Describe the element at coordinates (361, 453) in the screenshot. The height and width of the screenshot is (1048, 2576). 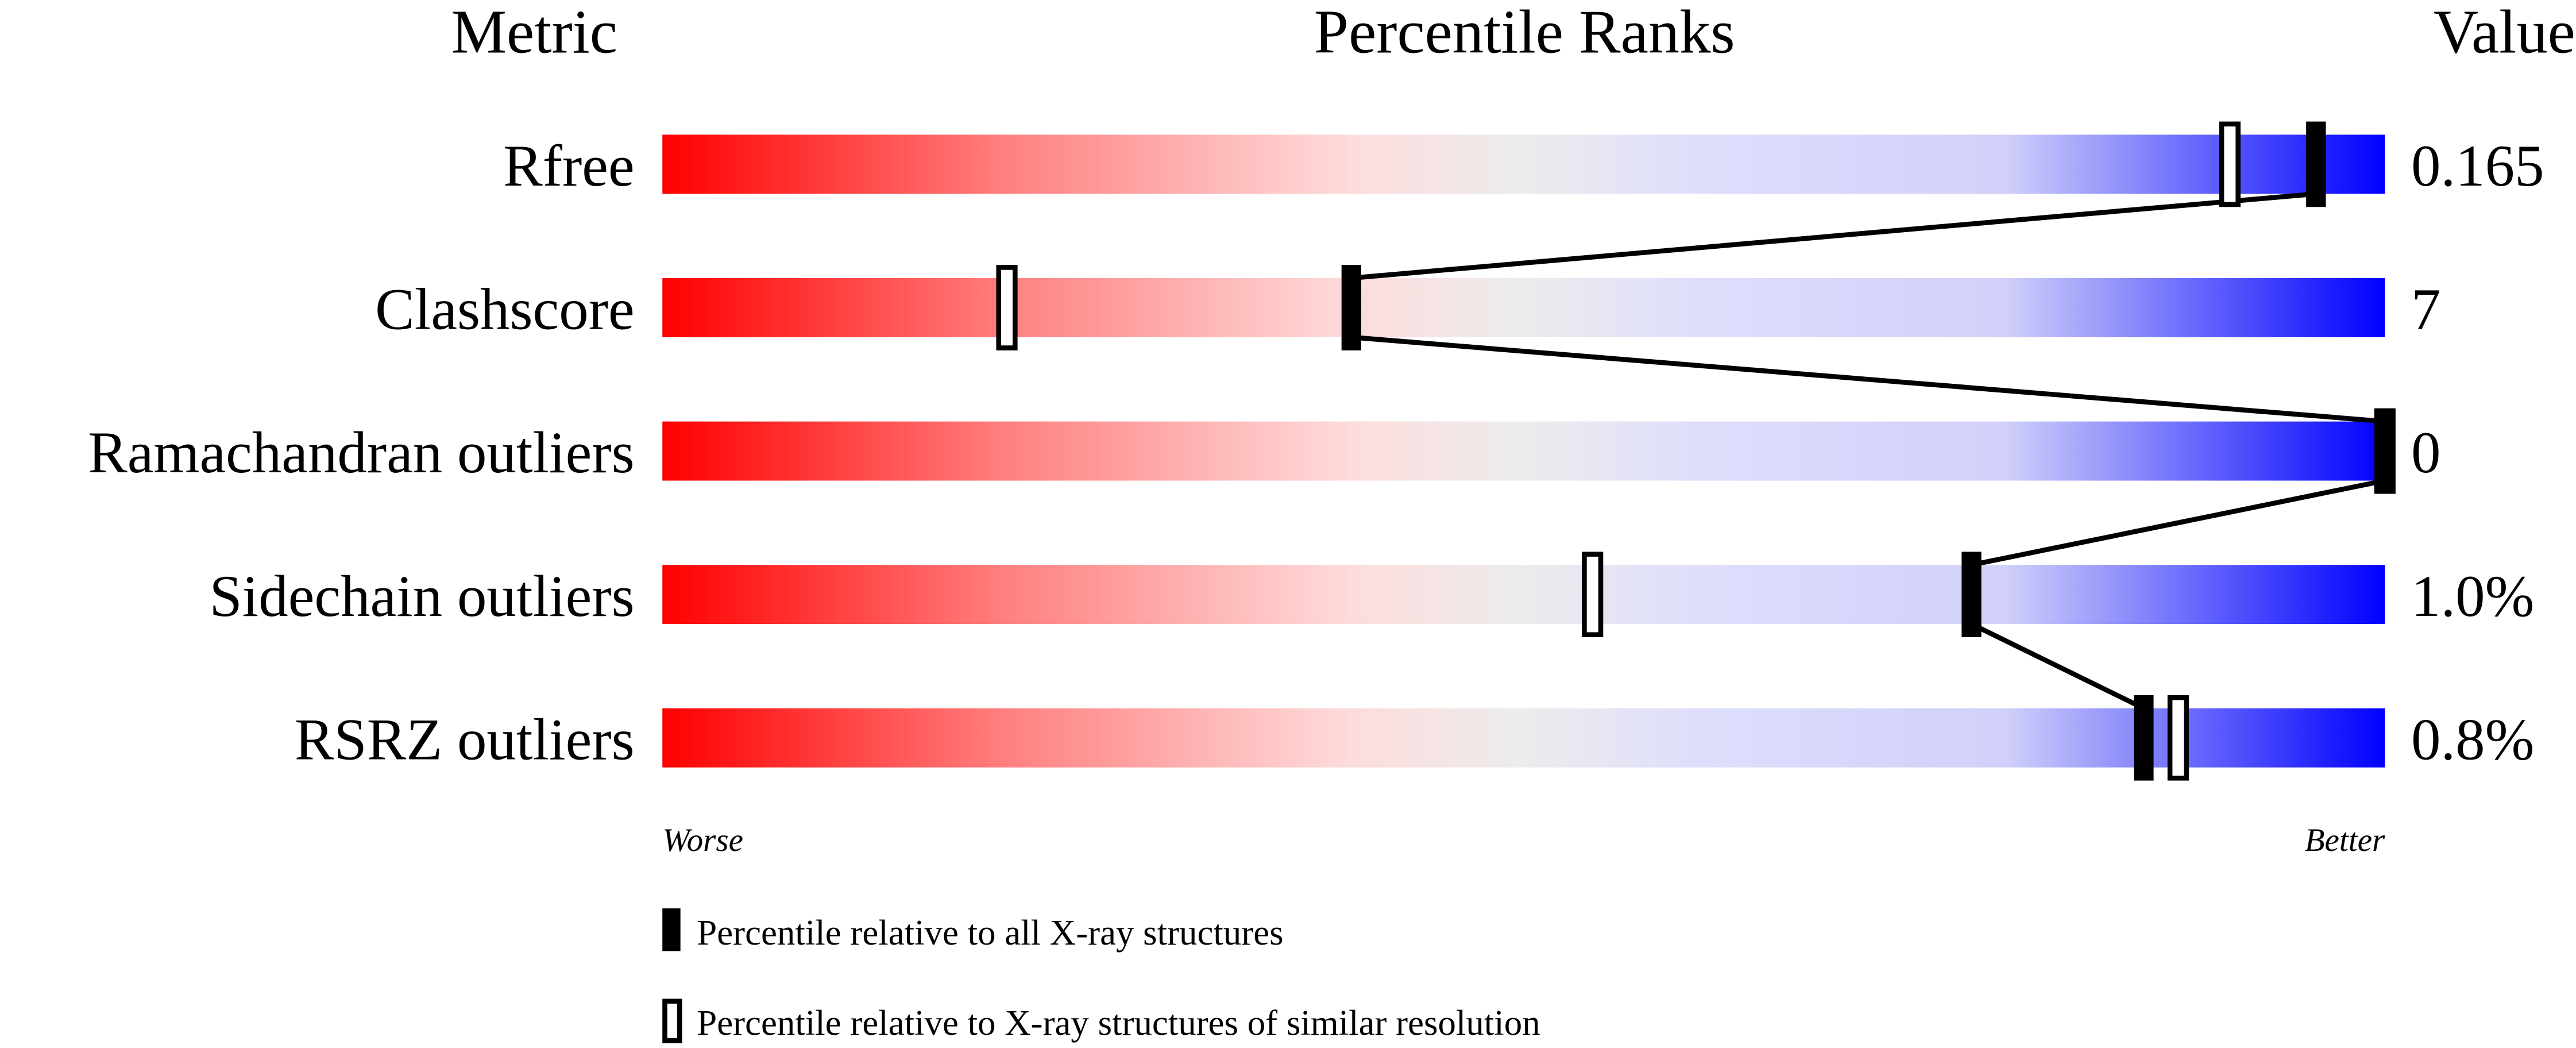
I see `metric-label: Ramachandran outliers` at that location.